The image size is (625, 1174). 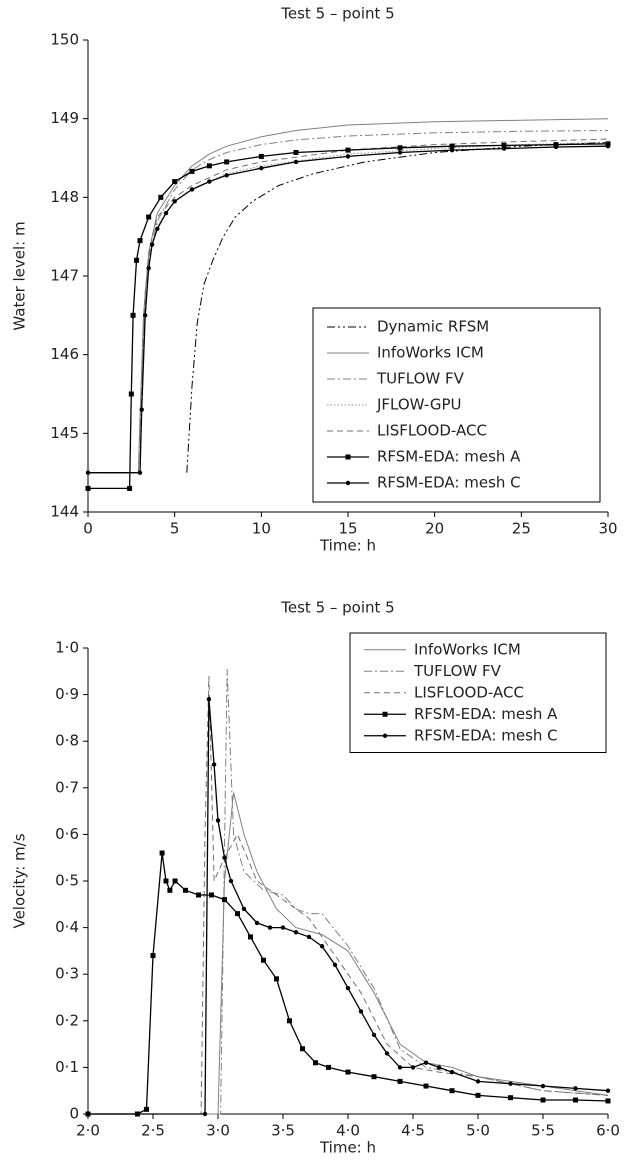 I want to click on chart-title: Test 5 – point 5, so click(x=337, y=608).